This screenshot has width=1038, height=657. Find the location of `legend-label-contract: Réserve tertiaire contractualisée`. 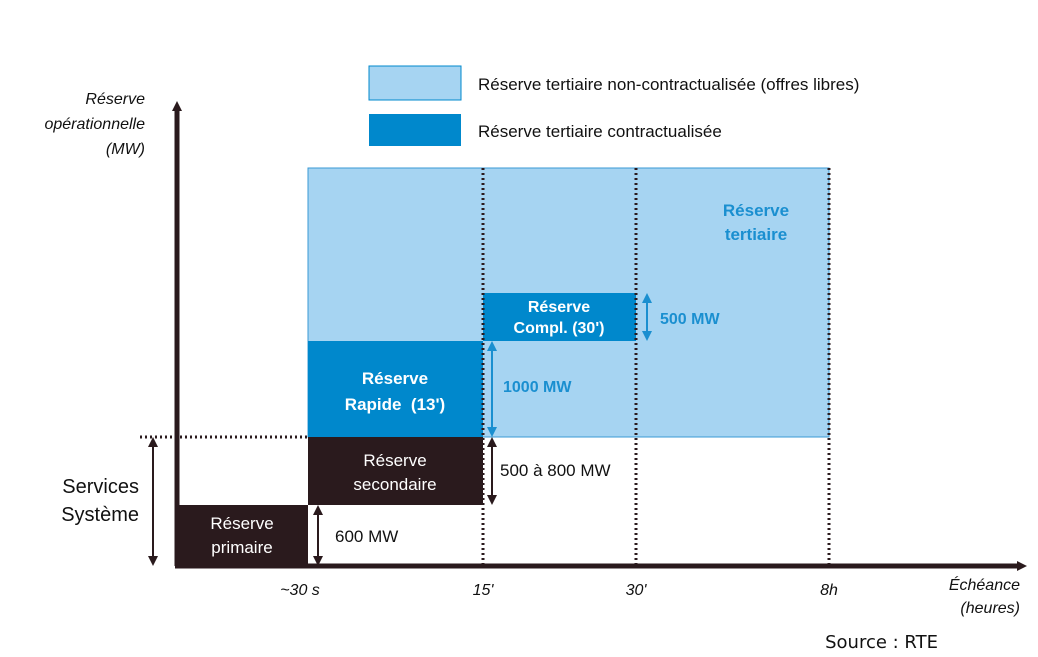

legend-label-contract: Réserve tertiaire contractualisée is located at coordinates (600, 131).